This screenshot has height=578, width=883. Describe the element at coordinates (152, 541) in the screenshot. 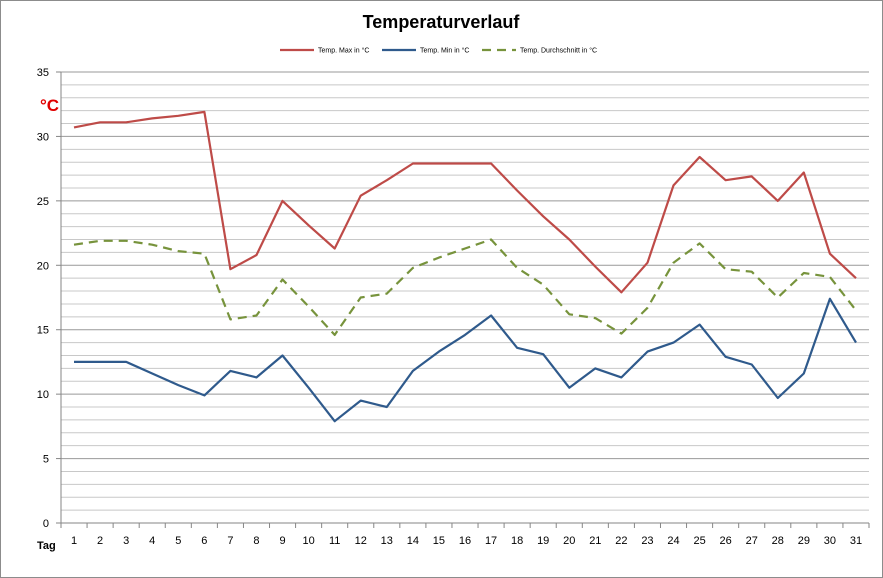

I see `x-tick-label: 4` at that location.